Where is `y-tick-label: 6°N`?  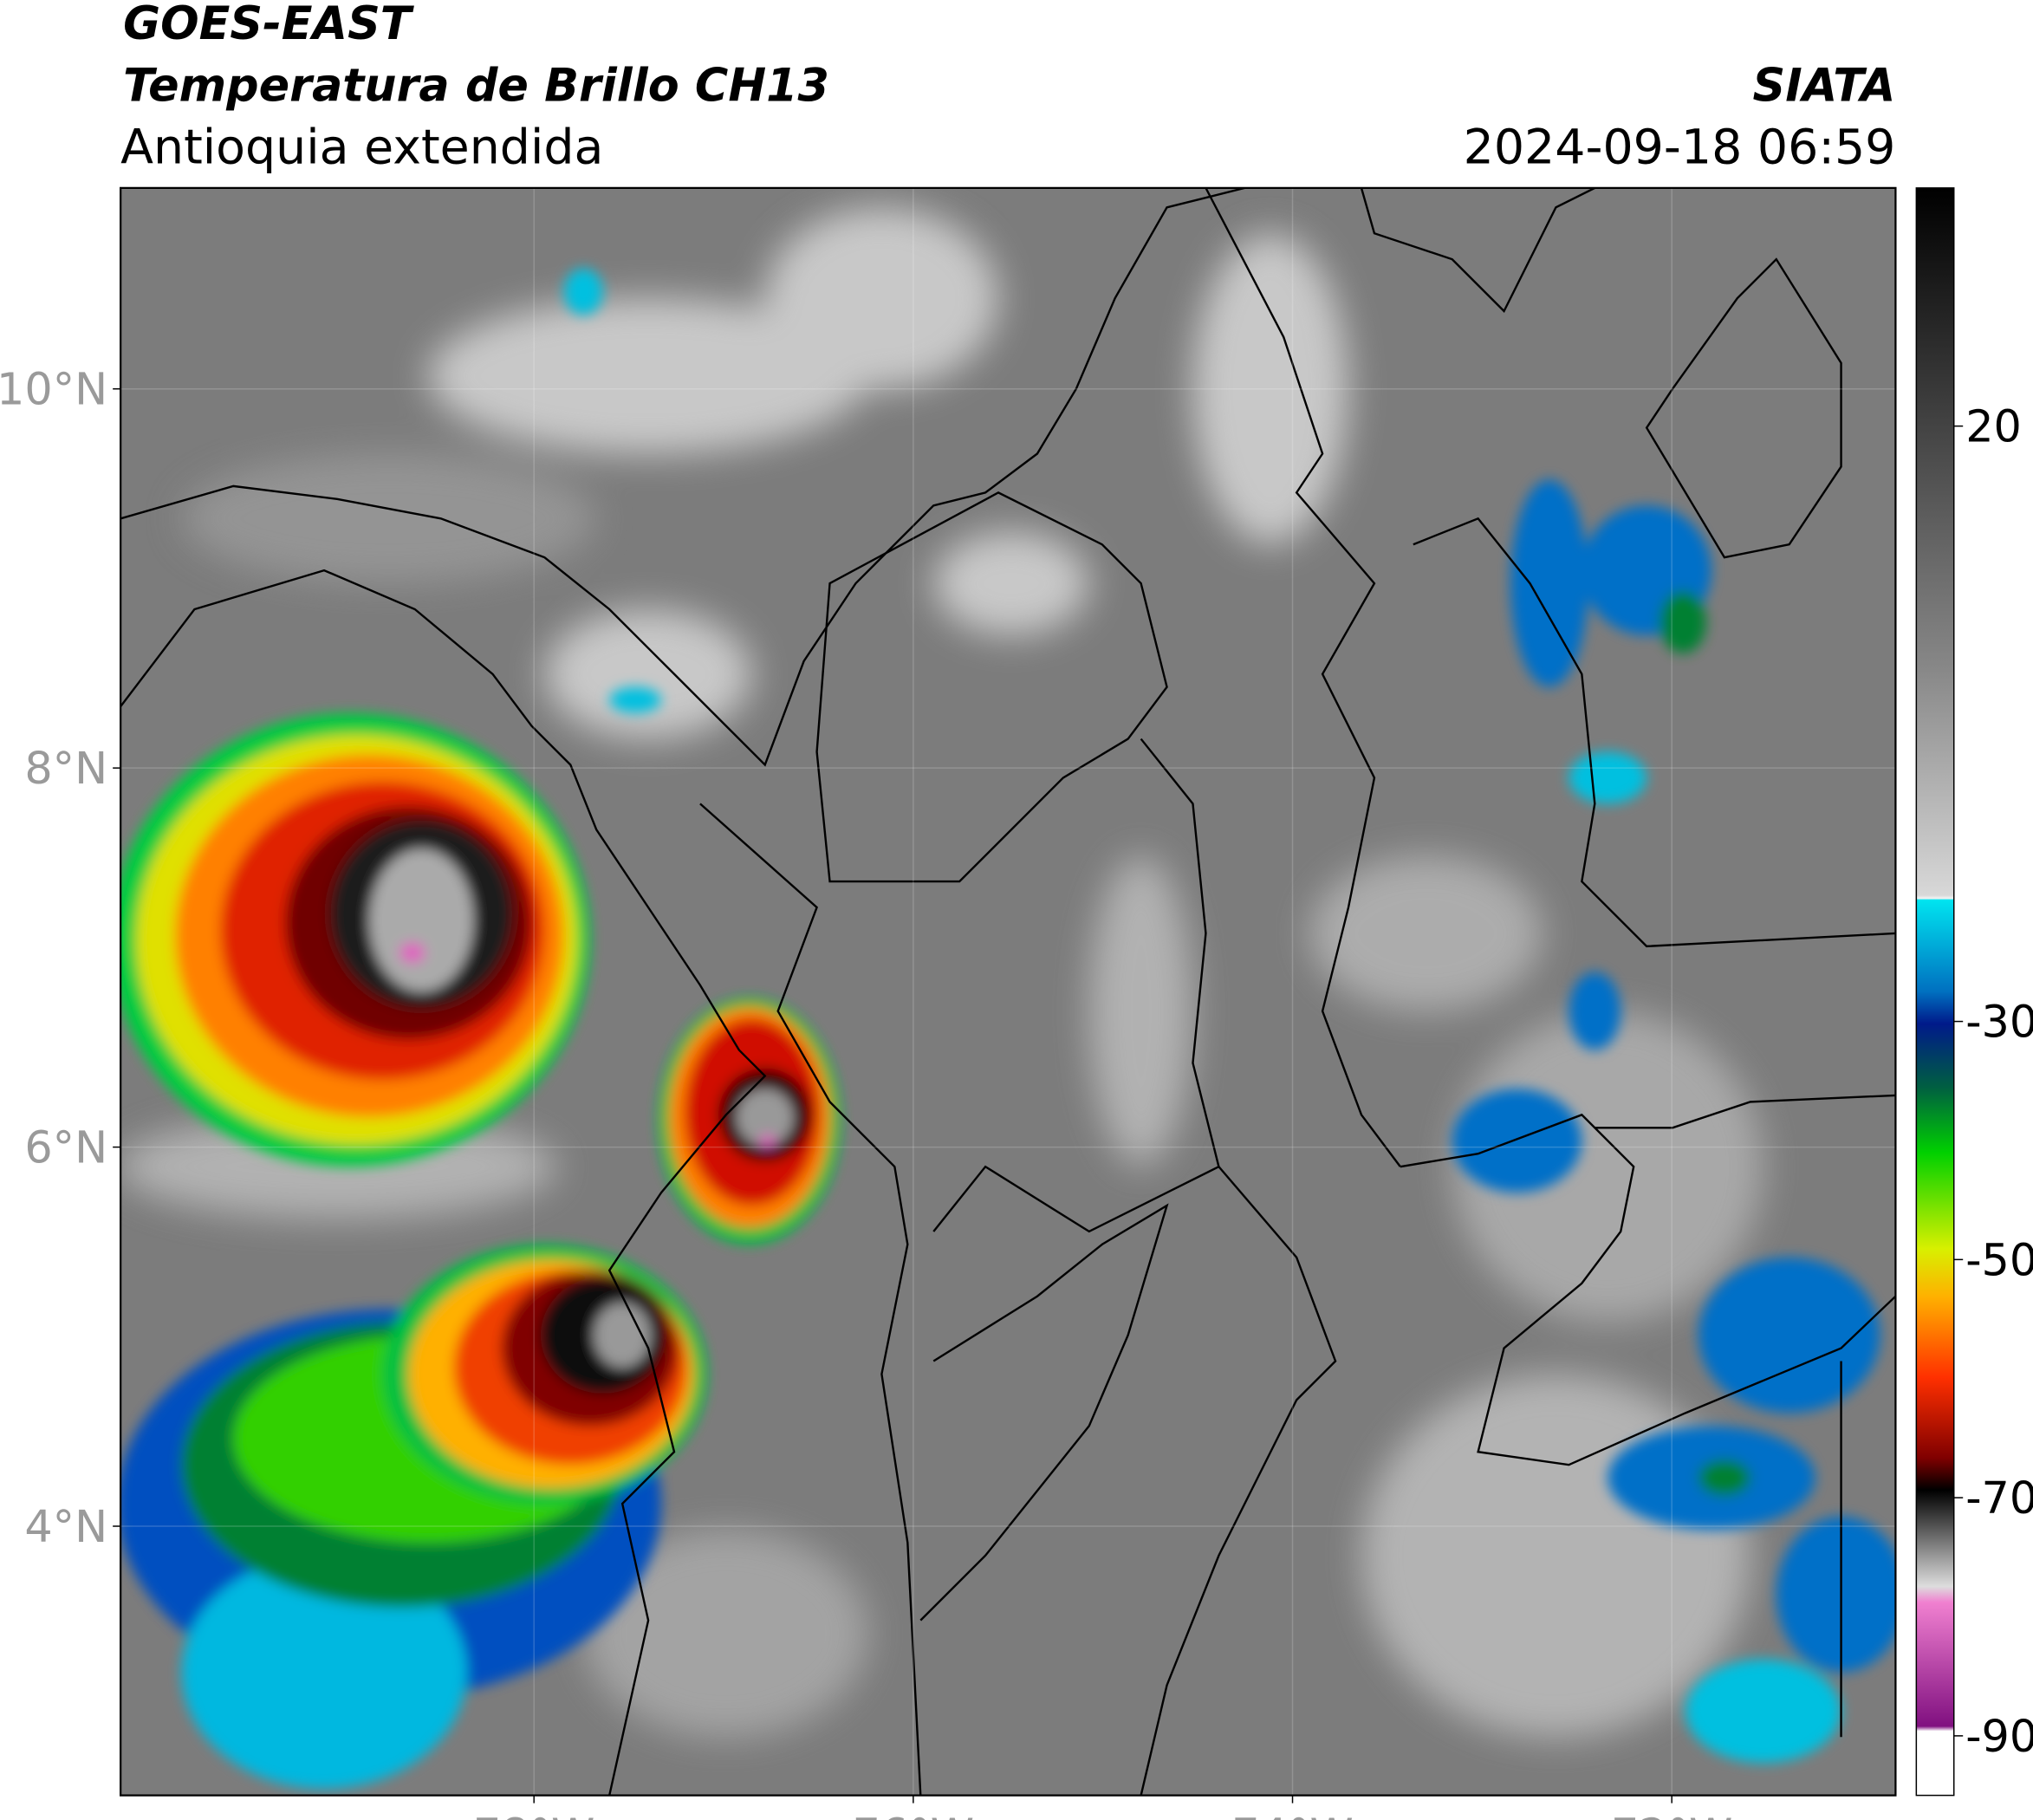
y-tick-label: 6°N is located at coordinates (65, 1147).